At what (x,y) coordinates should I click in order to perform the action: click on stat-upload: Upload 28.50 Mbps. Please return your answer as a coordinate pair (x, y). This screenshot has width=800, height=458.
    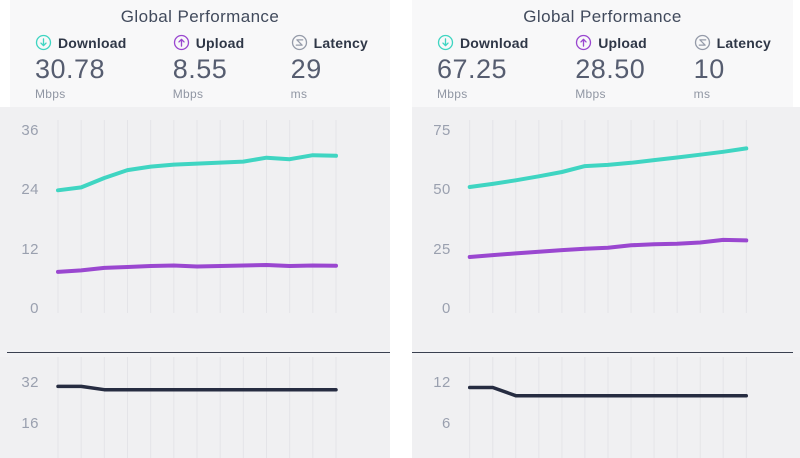
    Looking at the image, I should click on (611, 68).